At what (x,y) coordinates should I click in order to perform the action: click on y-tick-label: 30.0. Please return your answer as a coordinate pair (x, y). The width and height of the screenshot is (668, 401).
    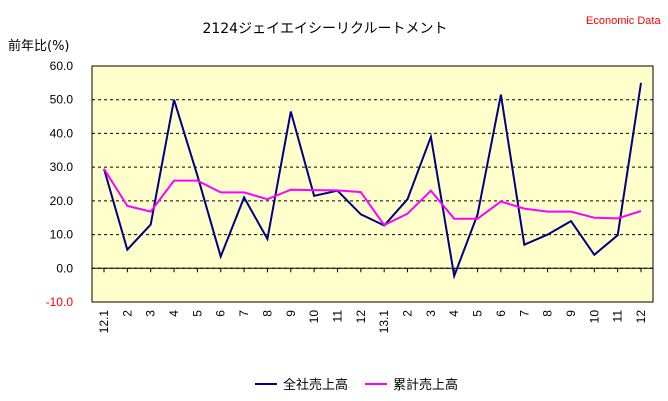
    Looking at the image, I should click on (62, 167).